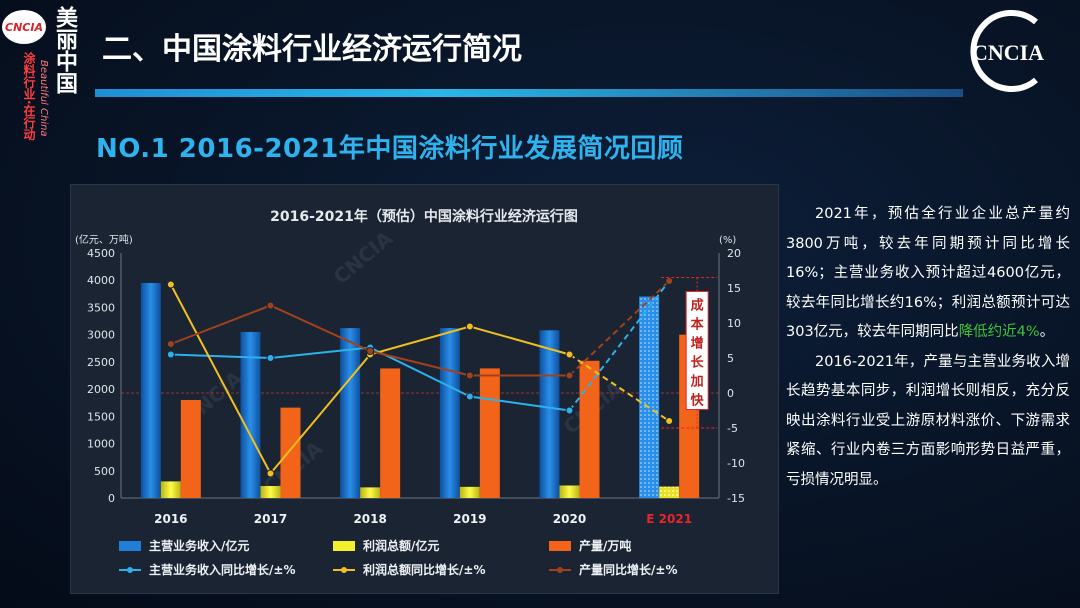 Image resolution: width=1080 pixels, height=608 pixels. Describe the element at coordinates (727, 240) in the screenshot. I see `right-axis-unit: (%)` at that location.